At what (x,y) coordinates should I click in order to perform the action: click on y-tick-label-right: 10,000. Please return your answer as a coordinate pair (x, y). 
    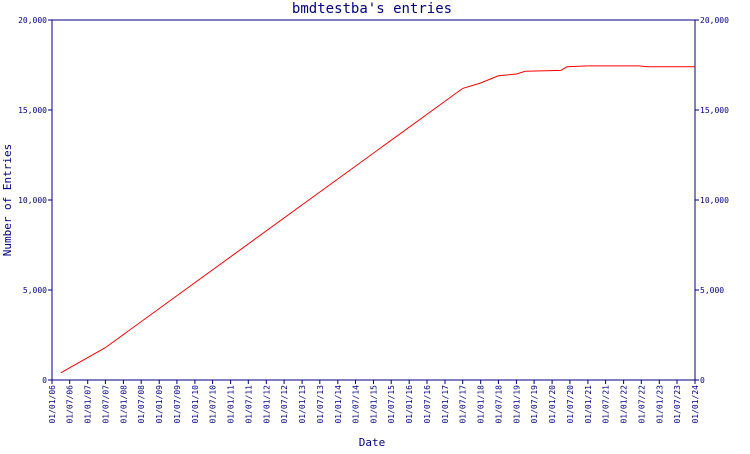
    Looking at the image, I should click on (714, 200).